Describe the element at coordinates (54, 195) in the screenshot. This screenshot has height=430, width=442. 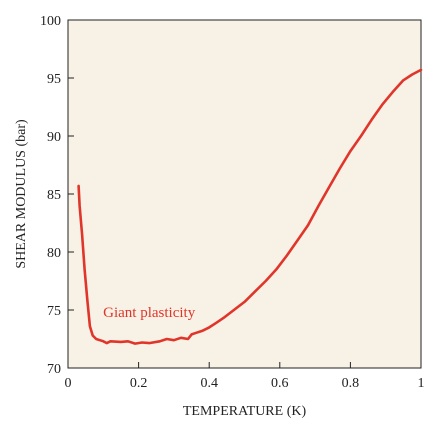
I see `y-tick-label: 85` at that location.